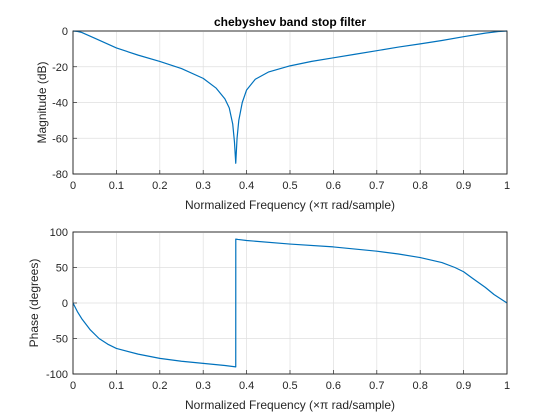 This screenshot has width=560, height=420. I want to click on phase-y-tick-label: 100, so click(59, 233).